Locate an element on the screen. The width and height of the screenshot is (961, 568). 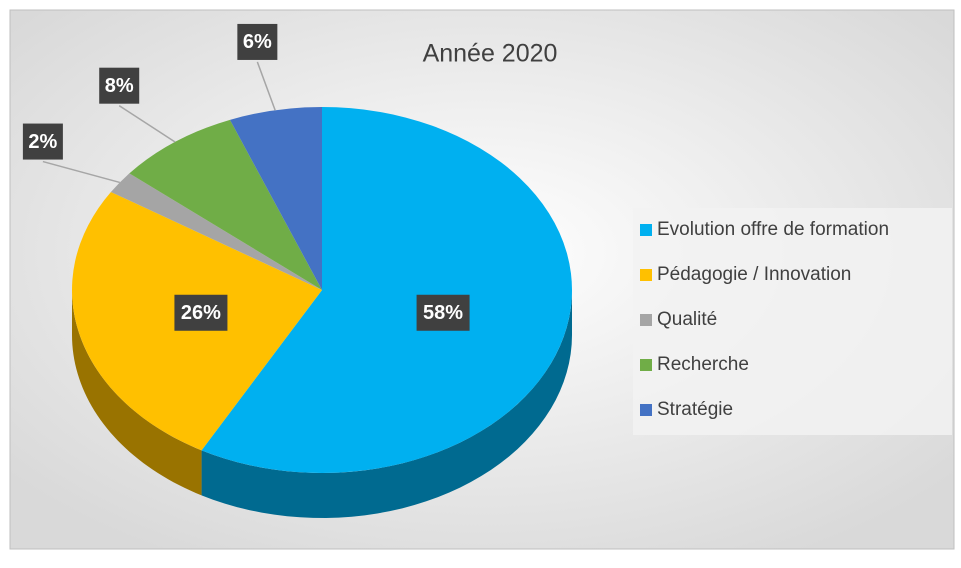
data-label: 8% is located at coordinates (119, 86).